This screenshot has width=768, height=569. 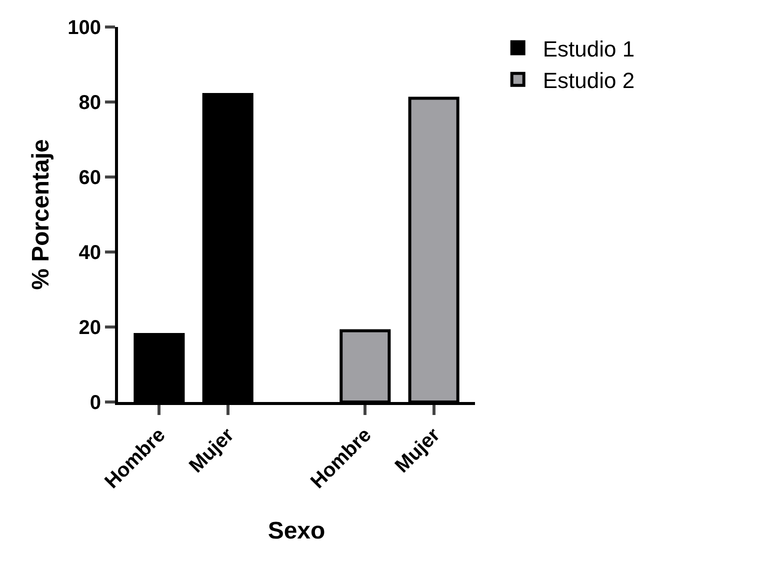 What do you see at coordinates (588, 49) in the screenshot?
I see `legend-label: Estudio 1` at bounding box center [588, 49].